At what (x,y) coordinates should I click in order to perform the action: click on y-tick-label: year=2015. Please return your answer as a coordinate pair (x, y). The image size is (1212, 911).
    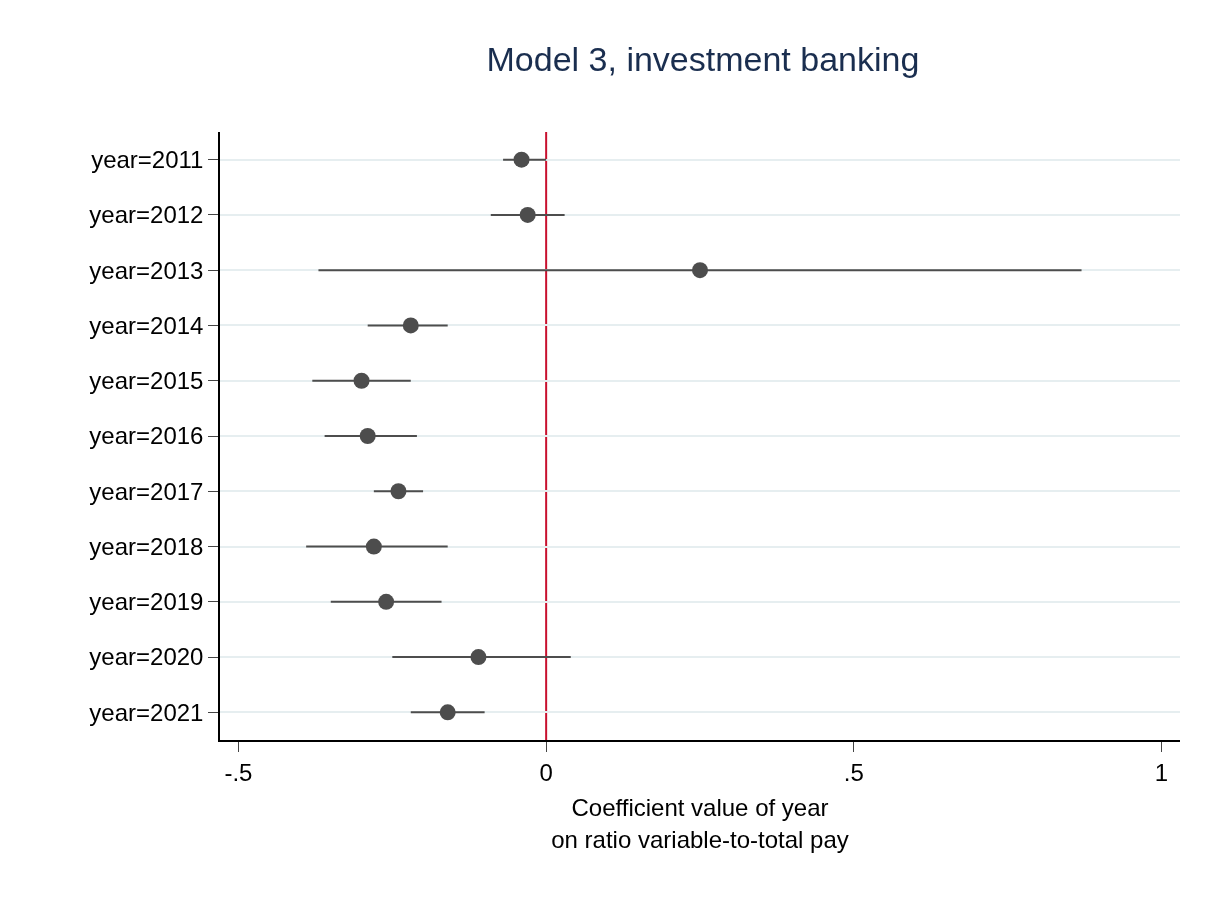
    Looking at the image, I should click on (146, 381).